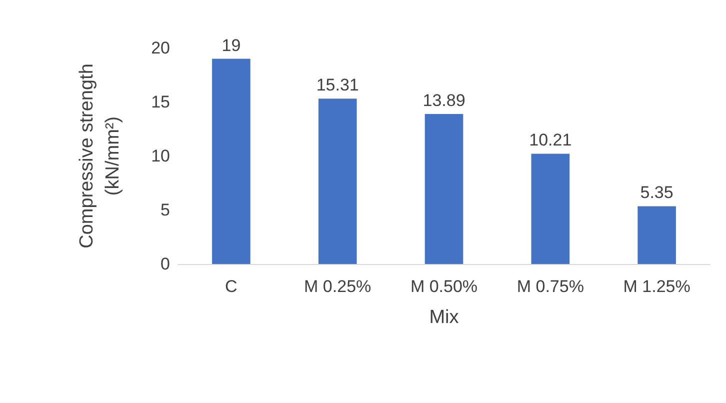 The width and height of the screenshot is (726, 403). I want to click on data-label: 15.31, so click(337, 85).